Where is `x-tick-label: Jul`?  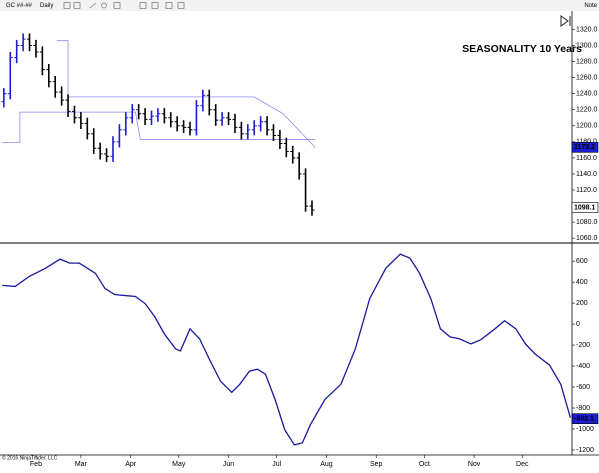 x-tick-label: Jul is located at coordinates (276, 464).